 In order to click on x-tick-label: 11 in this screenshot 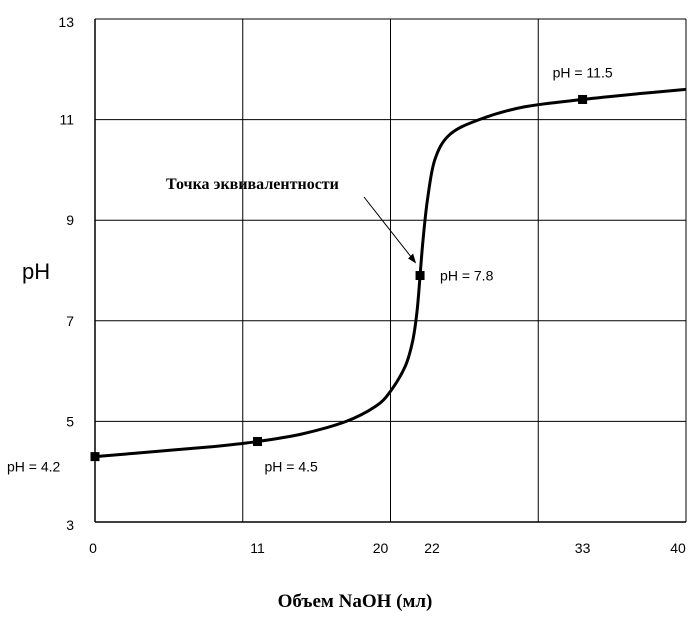, I will do `click(257, 548)`.